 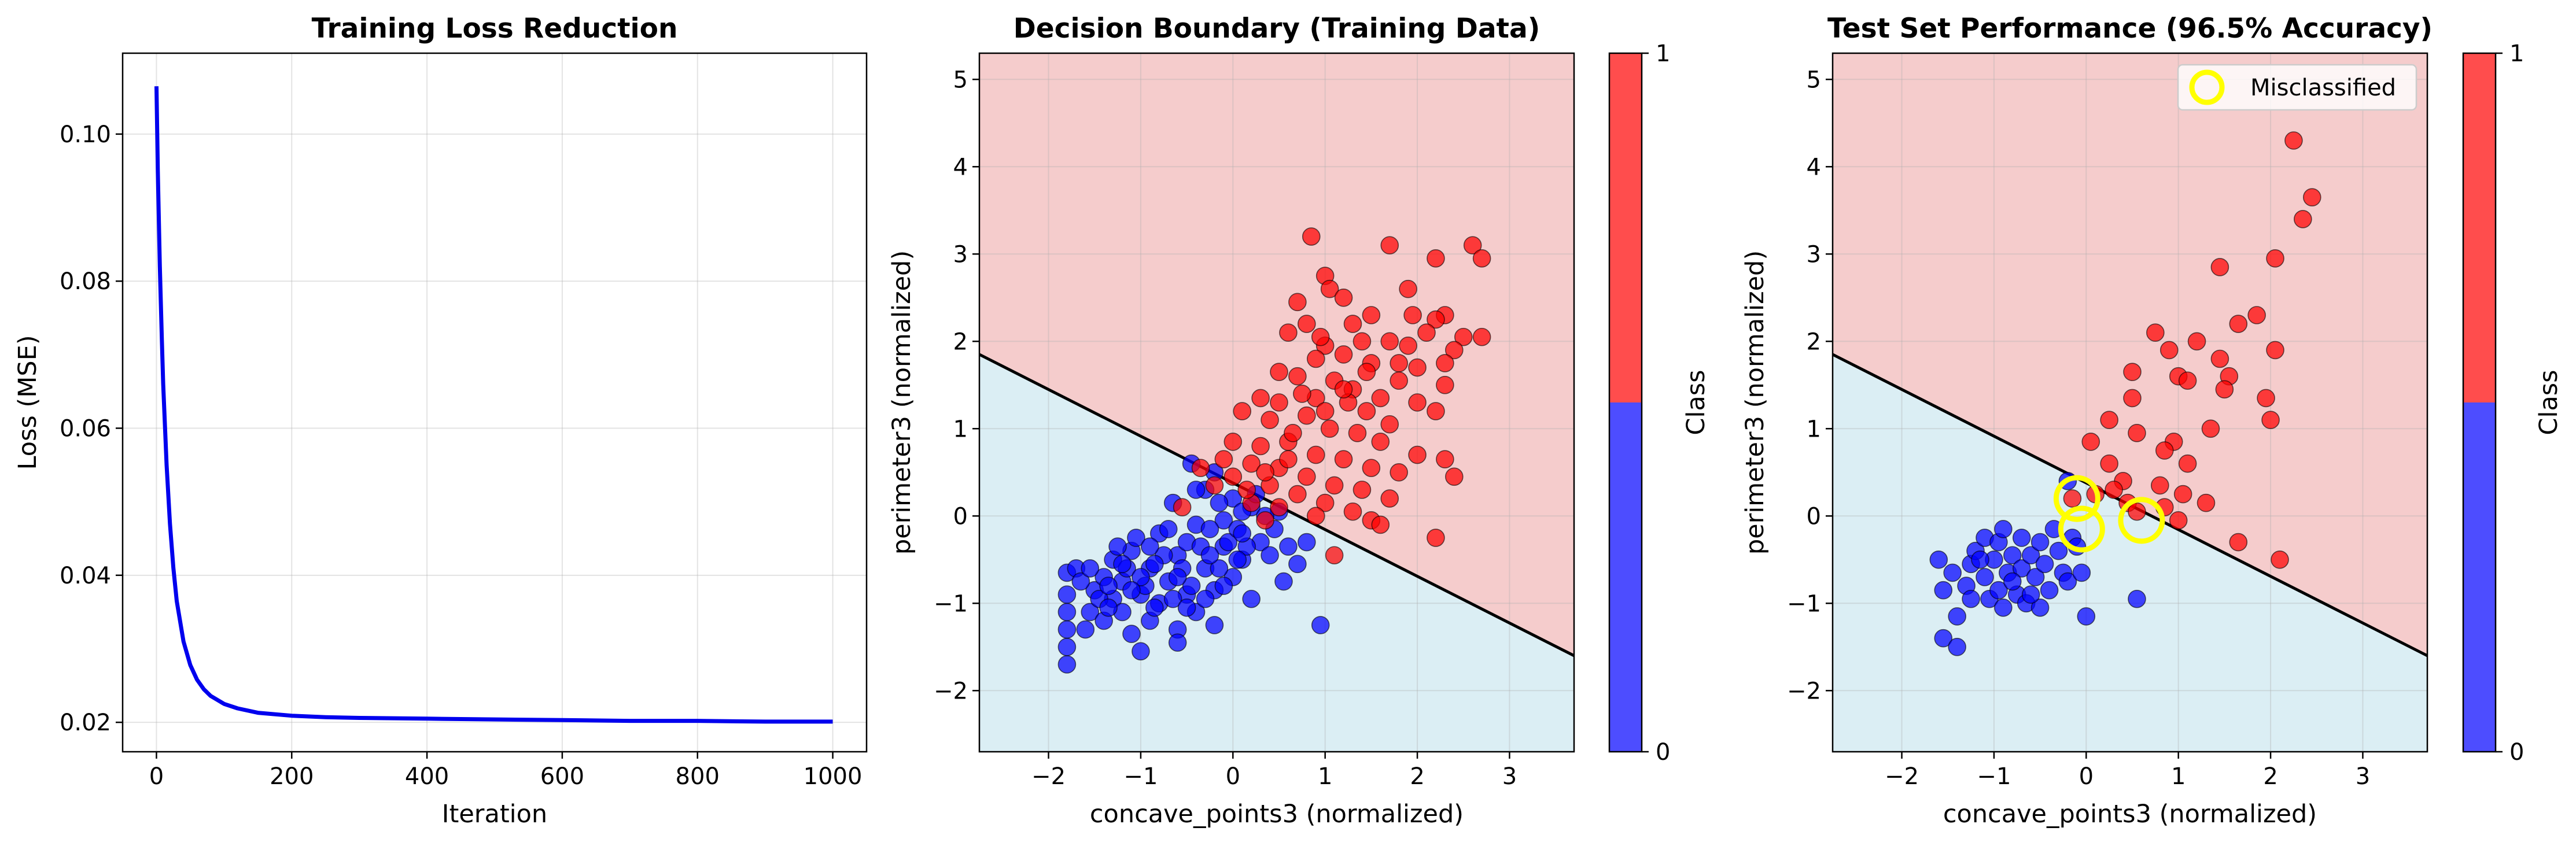 What do you see at coordinates (1804, 603) in the screenshot?
I see `y-tick-label: −1` at bounding box center [1804, 603].